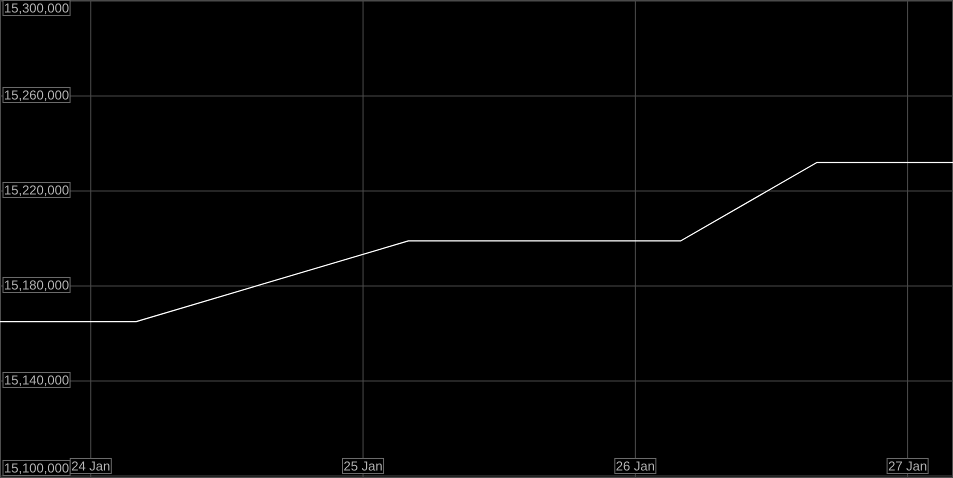  I want to click on y-tick-label: 15,300,000, so click(37, 8).